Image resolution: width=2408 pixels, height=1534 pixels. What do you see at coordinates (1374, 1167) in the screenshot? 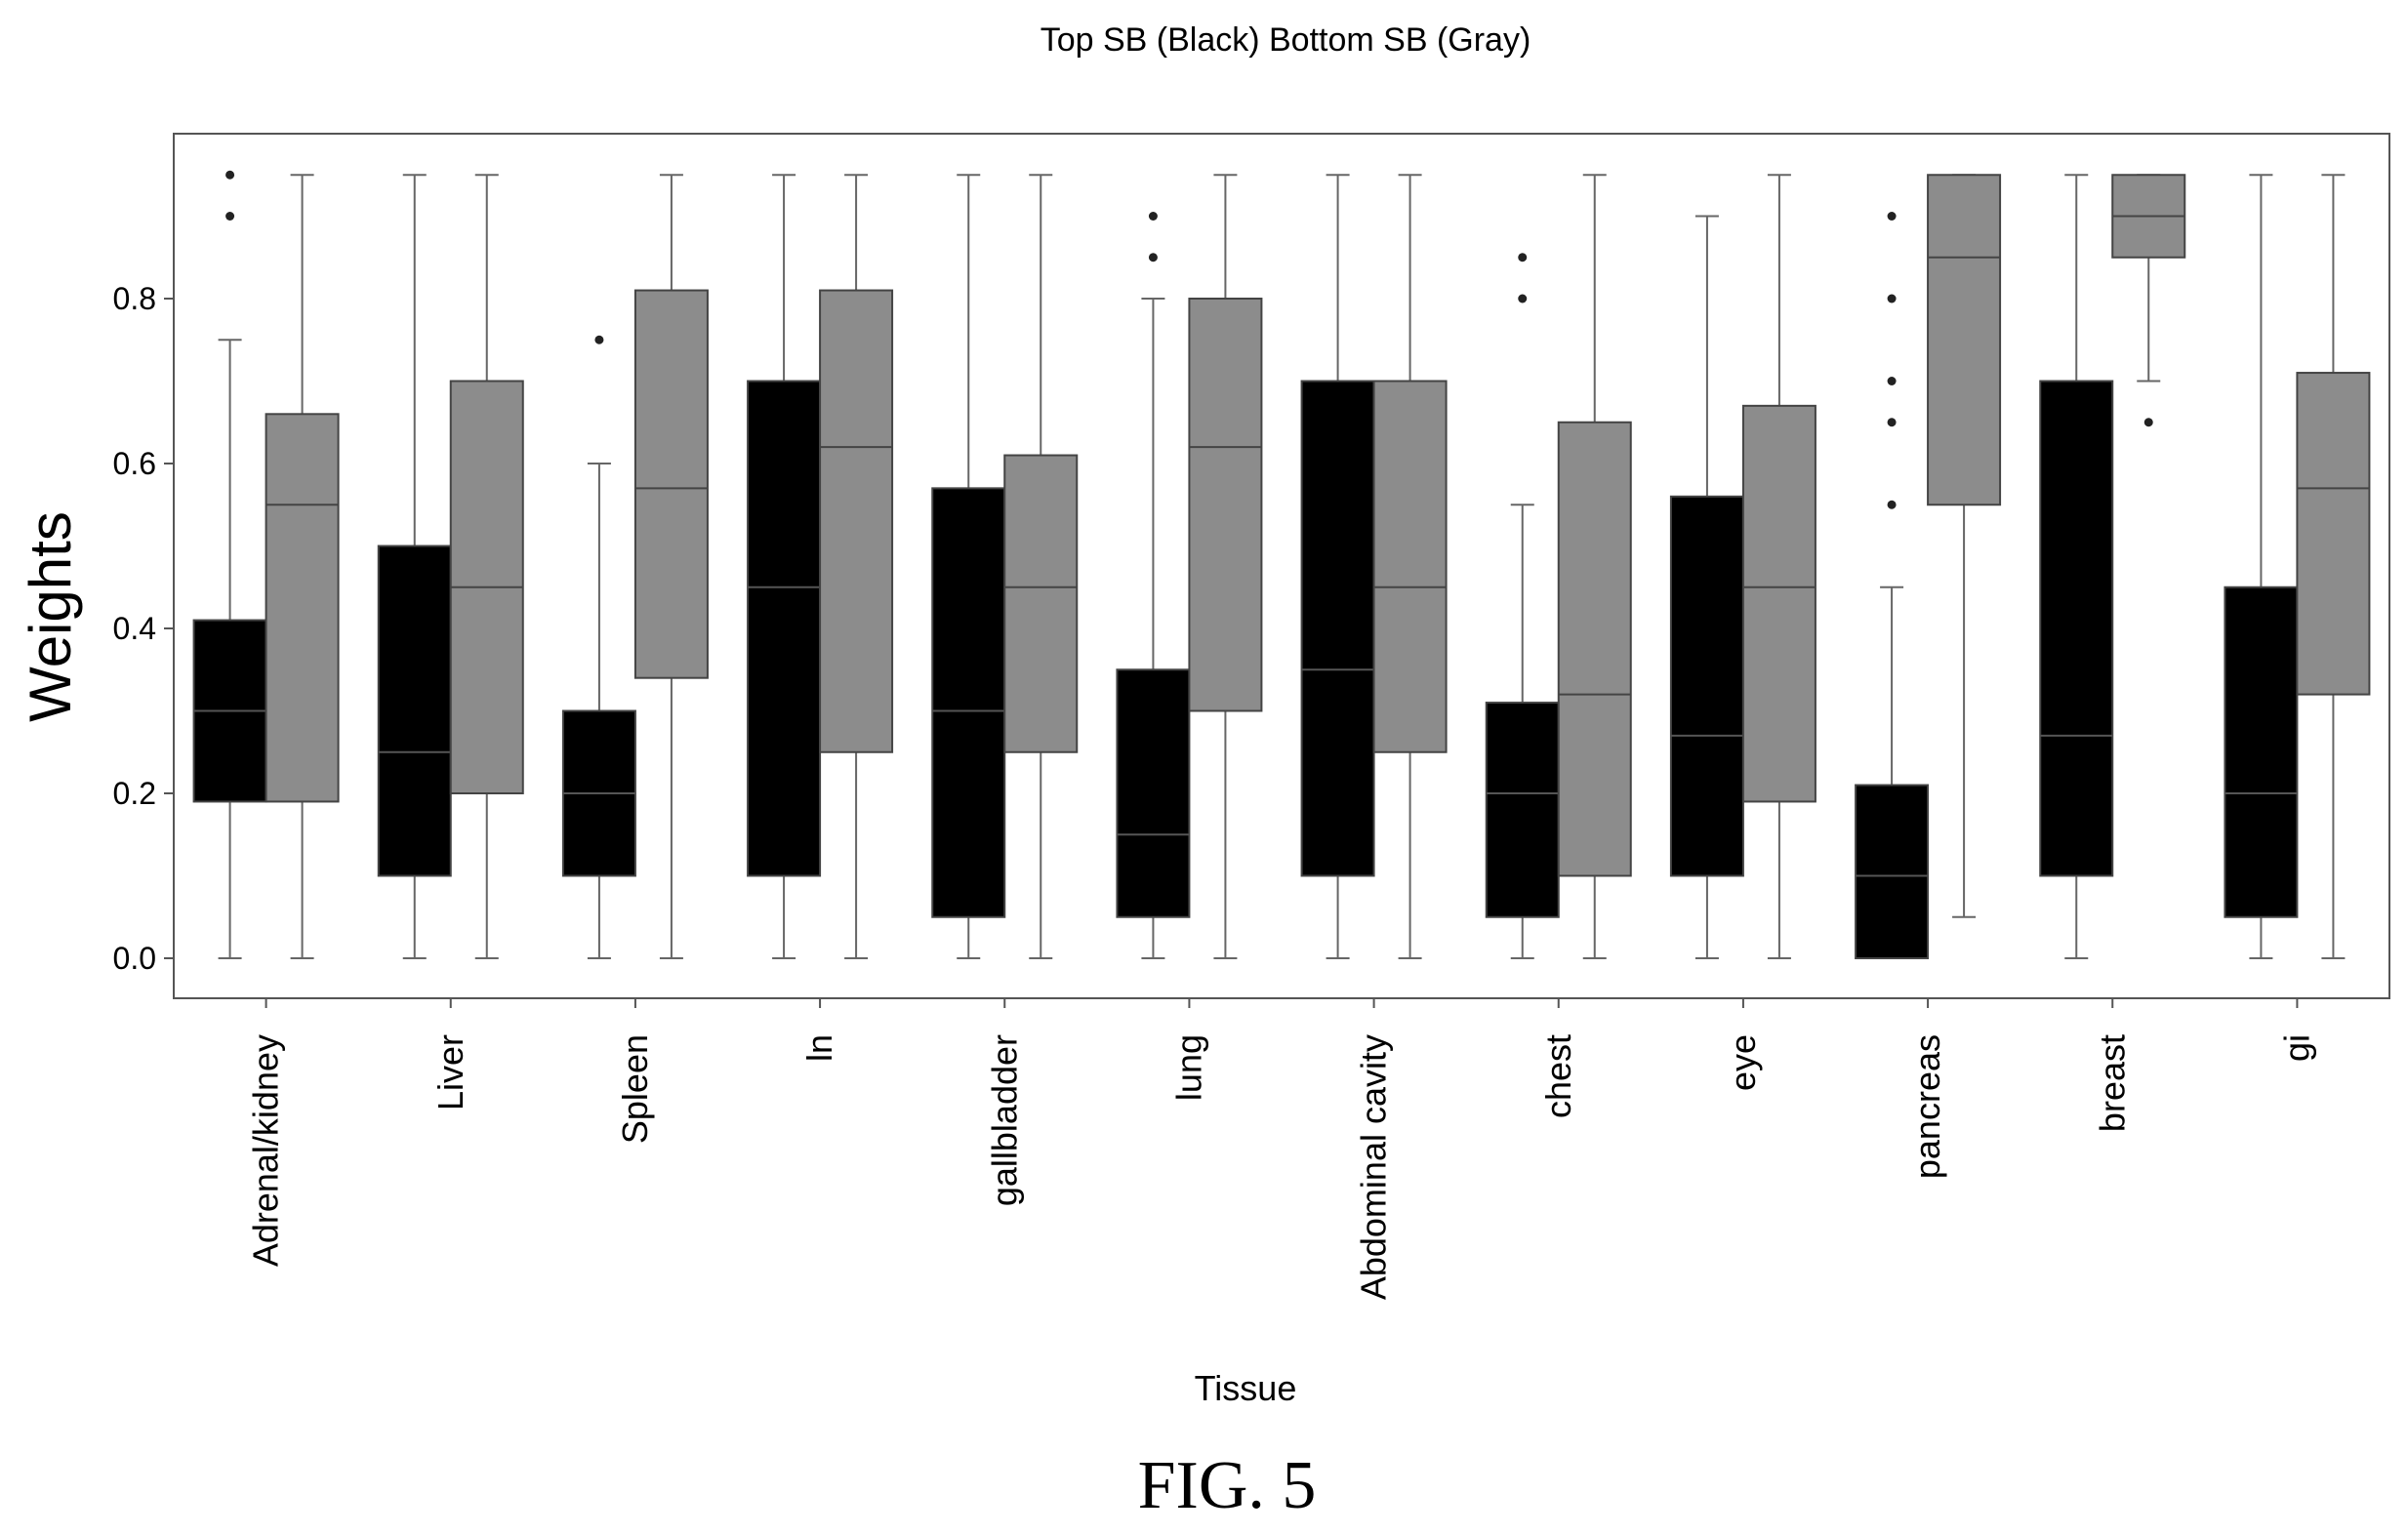
I see `x-category-label: Abdominal cavity` at bounding box center [1374, 1167].